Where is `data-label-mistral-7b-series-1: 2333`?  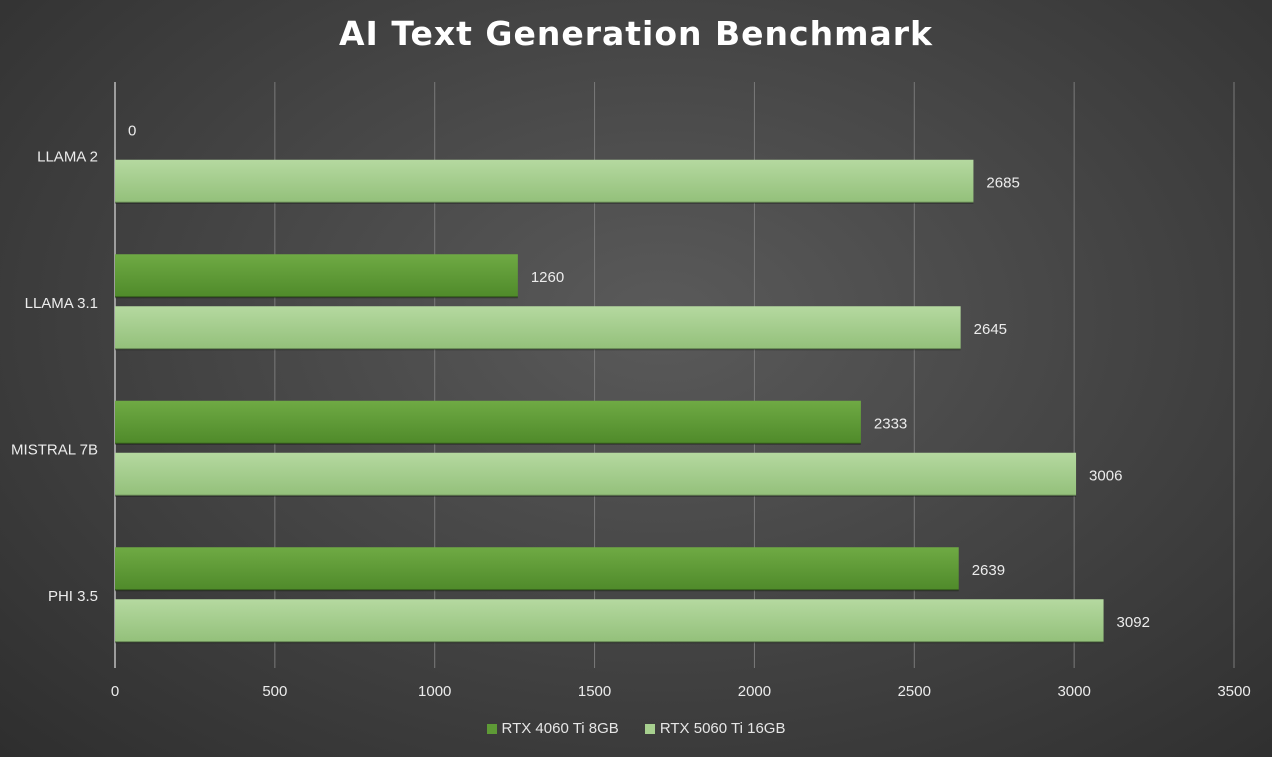
data-label-mistral-7b-series-1: 2333 is located at coordinates (890, 423).